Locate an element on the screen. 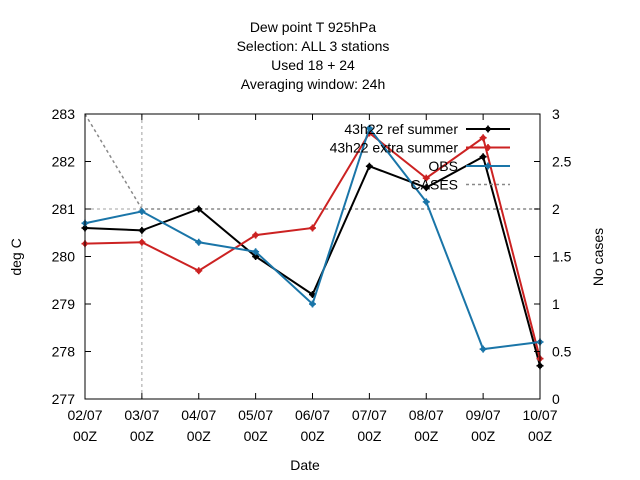 Image resolution: width=640 pixels, height=480 pixels. x-tick-label: 05/07 is located at coordinates (255, 415).